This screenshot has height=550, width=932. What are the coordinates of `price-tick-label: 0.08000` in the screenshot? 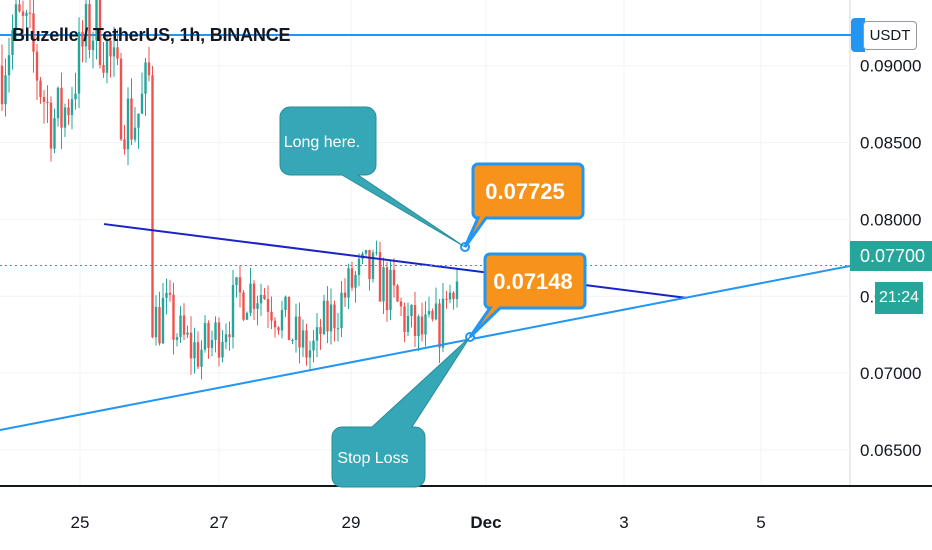 It's located at (890, 219).